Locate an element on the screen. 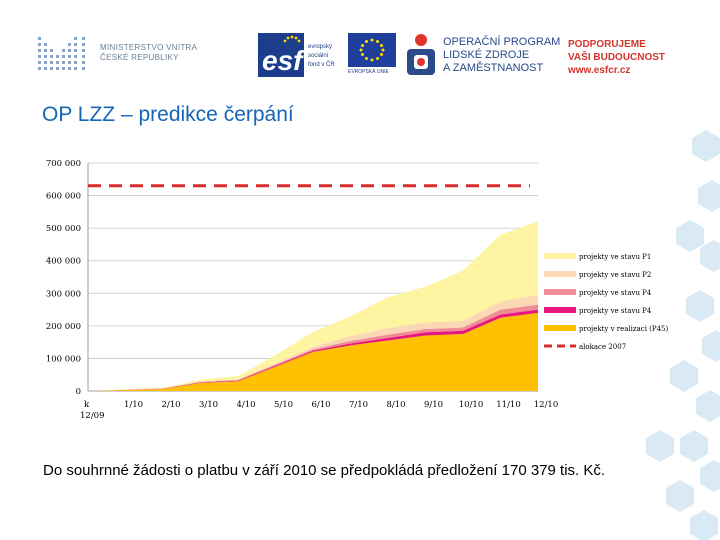 The image size is (720, 540). ministry-dots-icon is located at coordinates (61, 53).